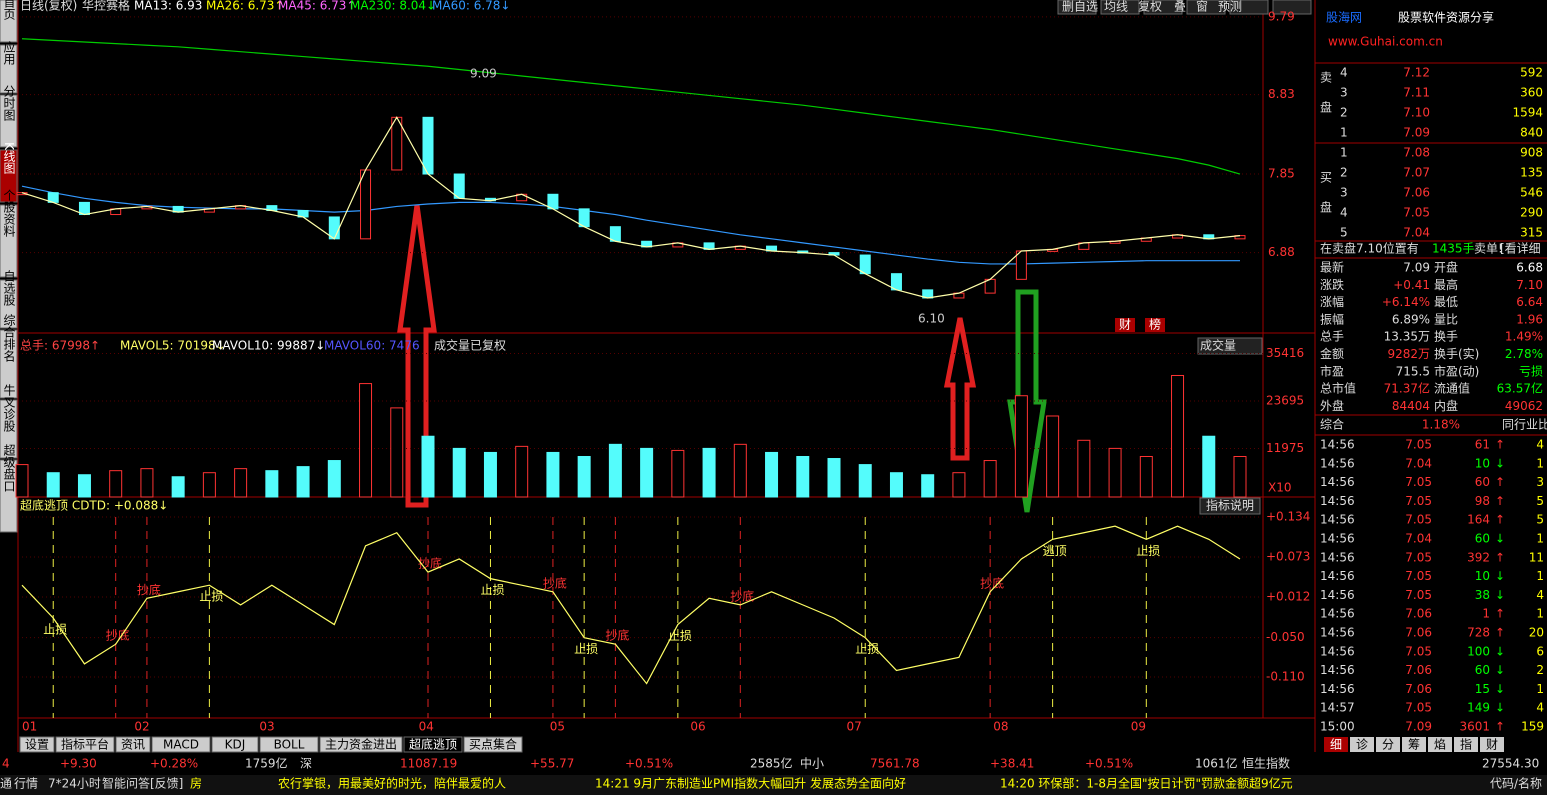  What do you see at coordinates (1446, 267) in the screenshot?
I see `stat-label: 开盘` at bounding box center [1446, 267].